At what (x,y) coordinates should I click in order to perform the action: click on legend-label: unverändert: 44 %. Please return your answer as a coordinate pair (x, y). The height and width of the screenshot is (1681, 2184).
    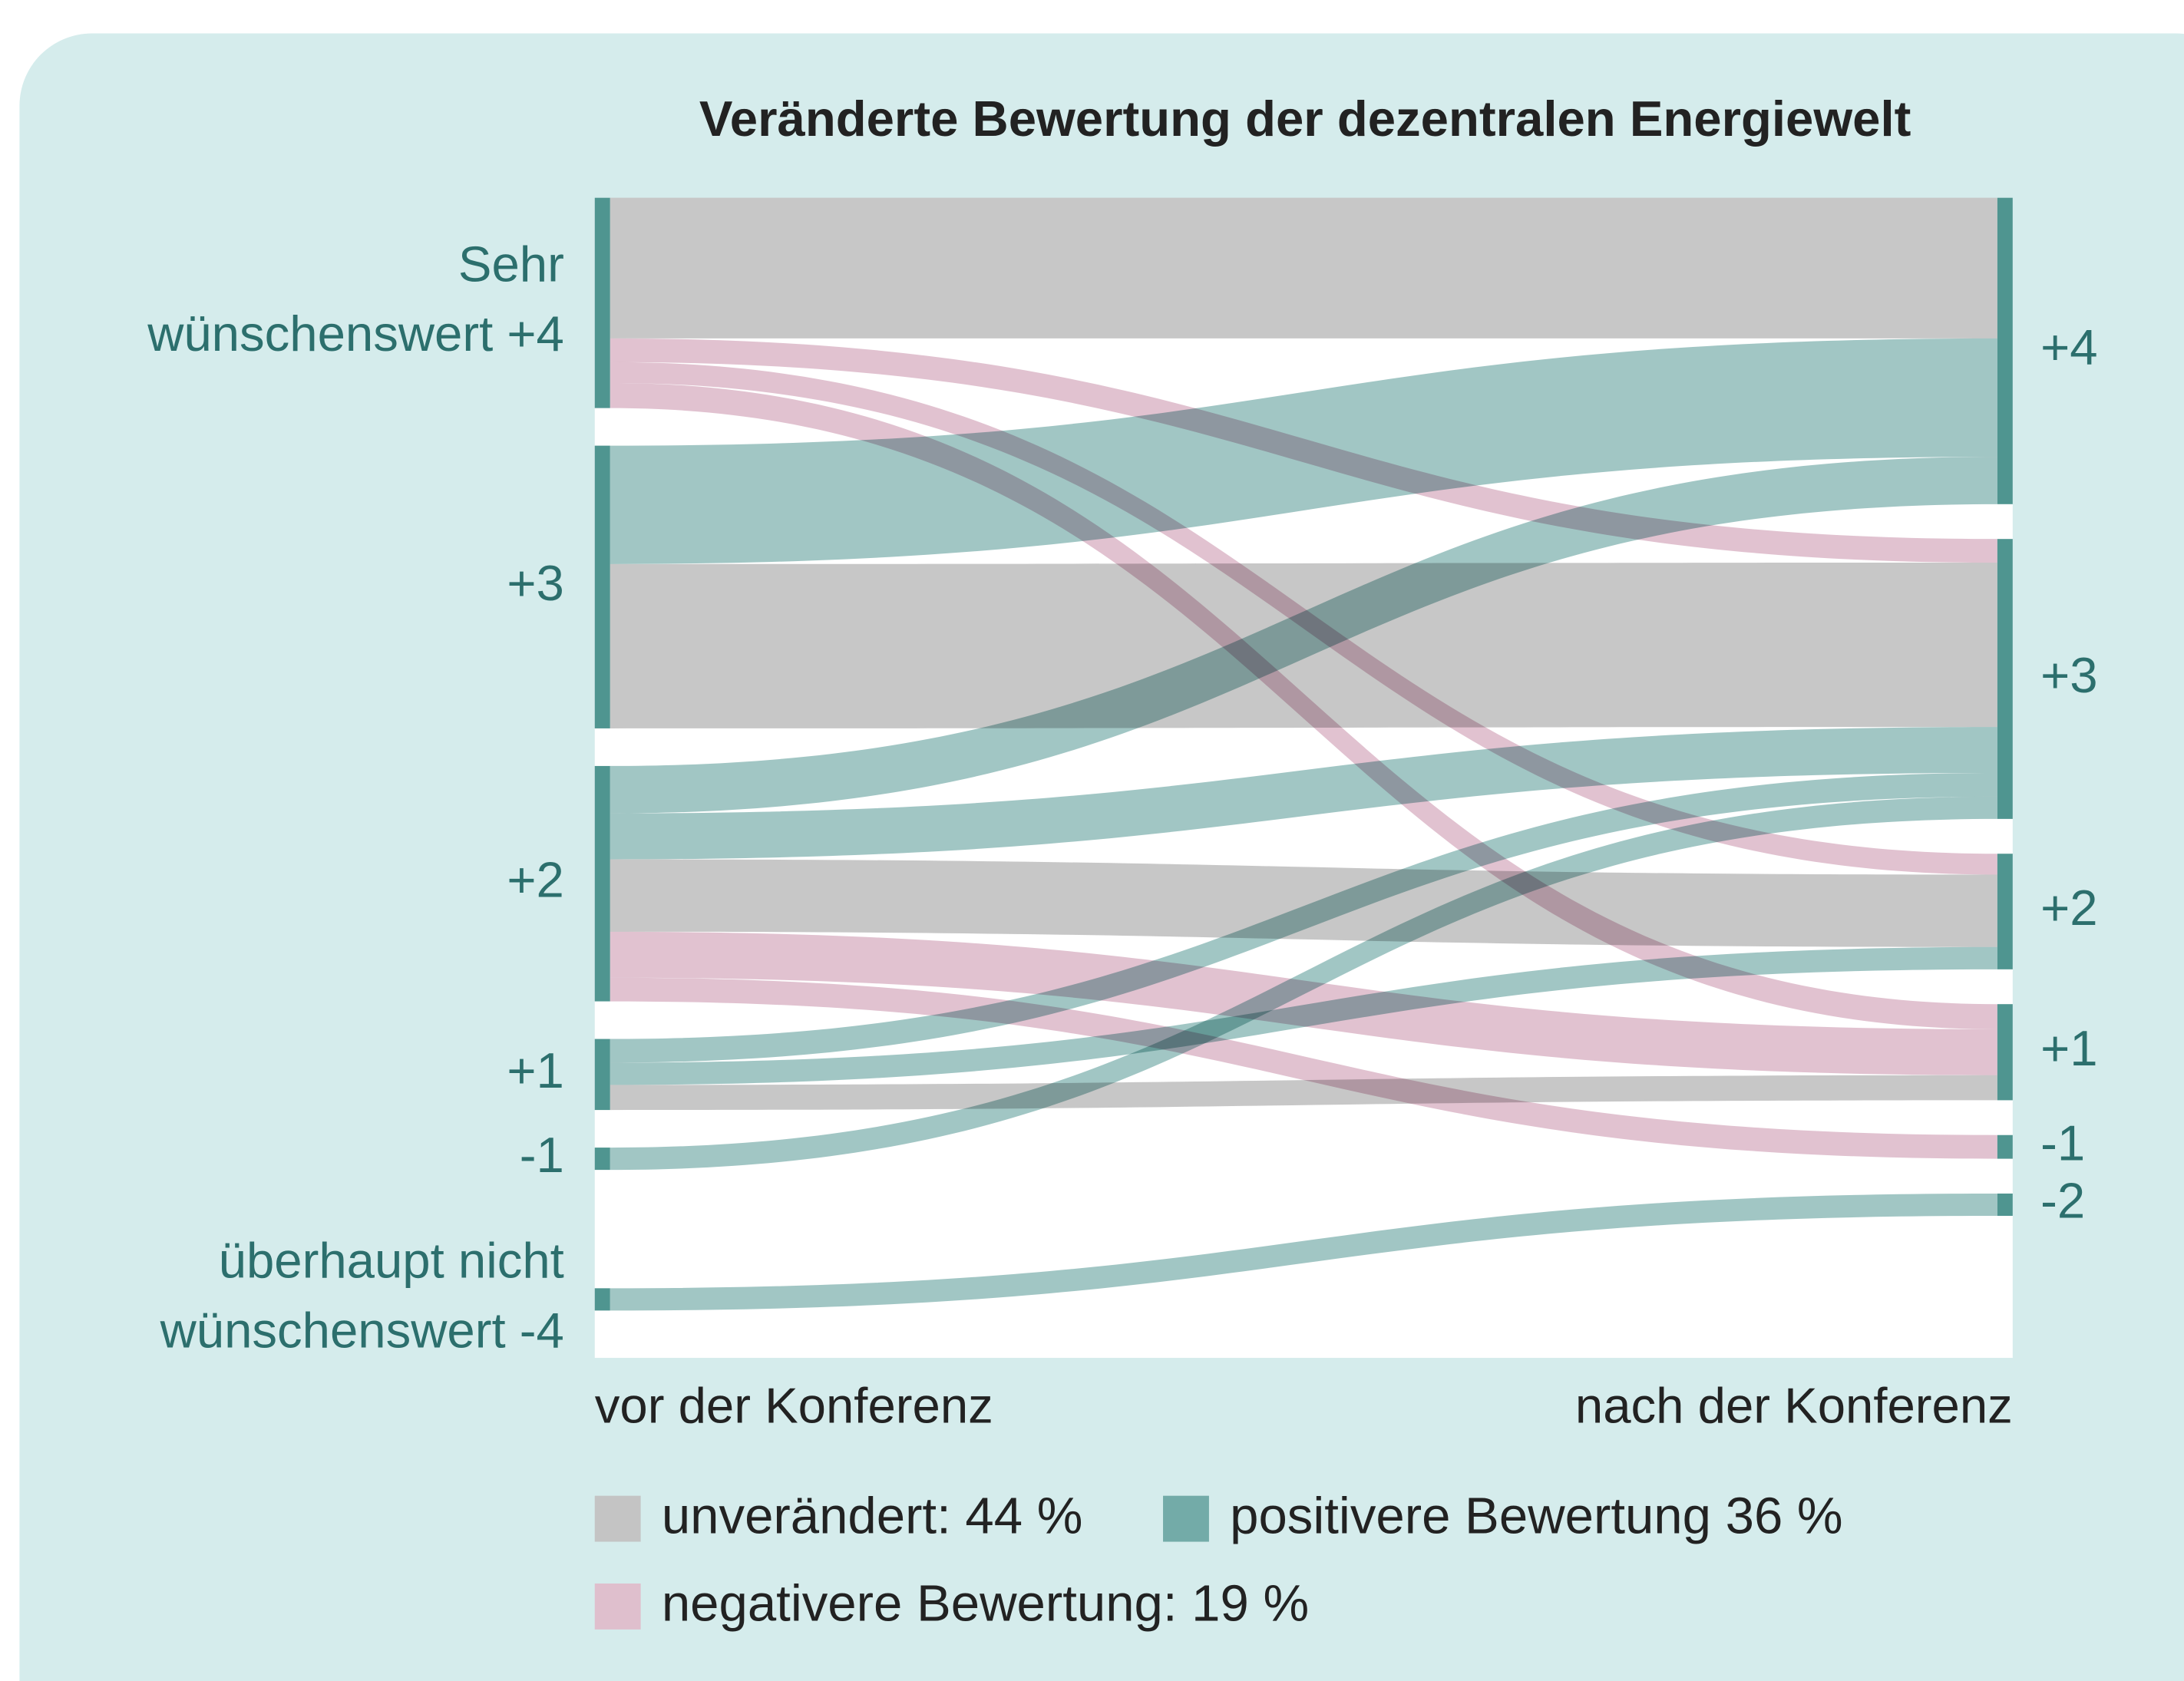
    Looking at the image, I should click on (872, 1515).